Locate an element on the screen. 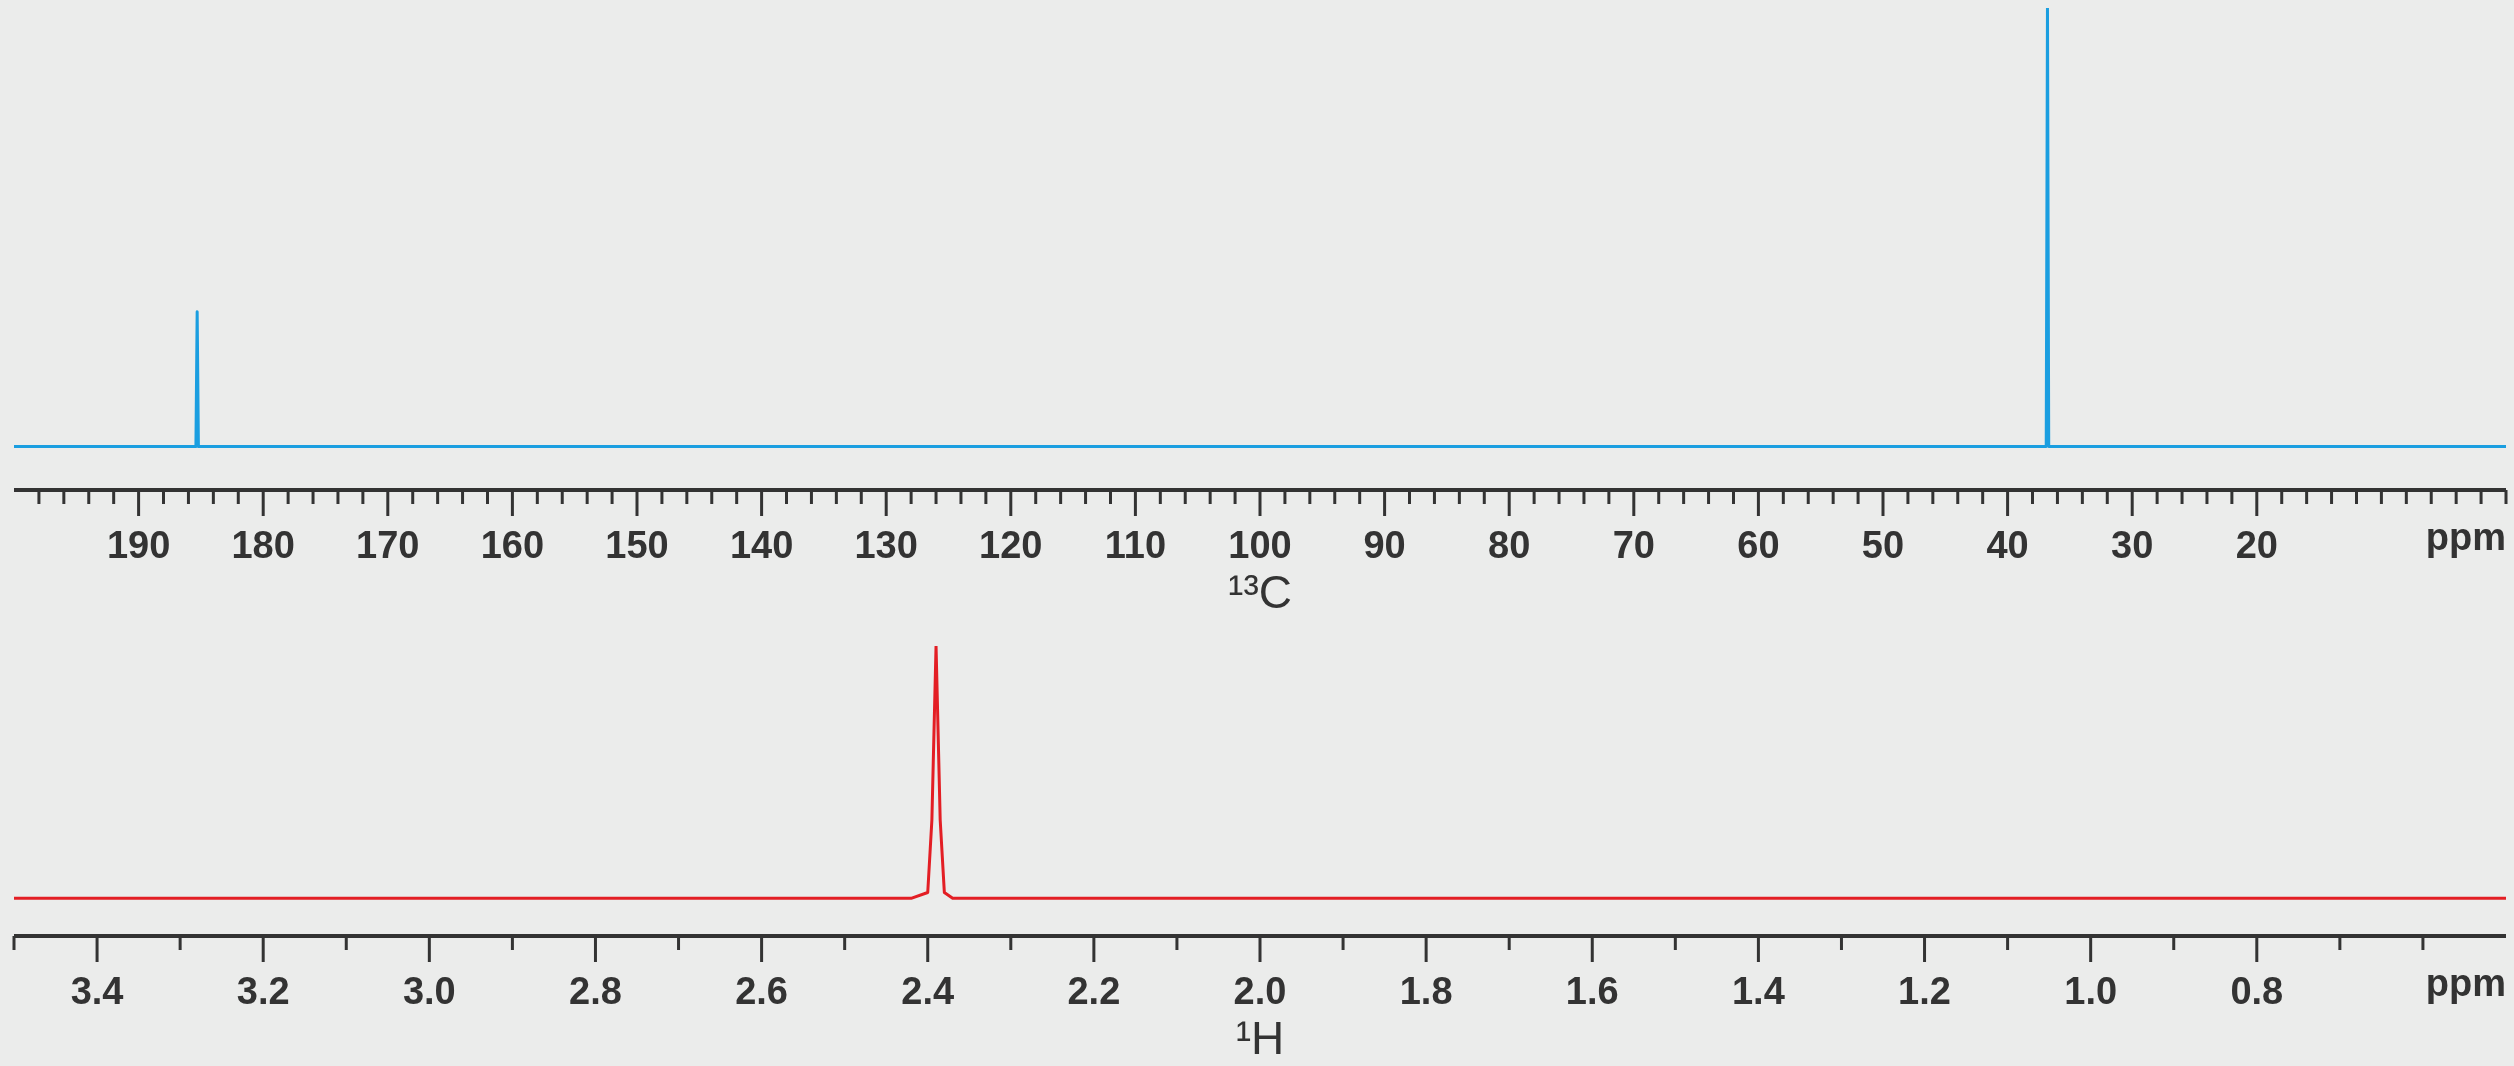 This screenshot has width=2514, height=1066. x-tick-label: 1.2 is located at coordinates (1924, 991).